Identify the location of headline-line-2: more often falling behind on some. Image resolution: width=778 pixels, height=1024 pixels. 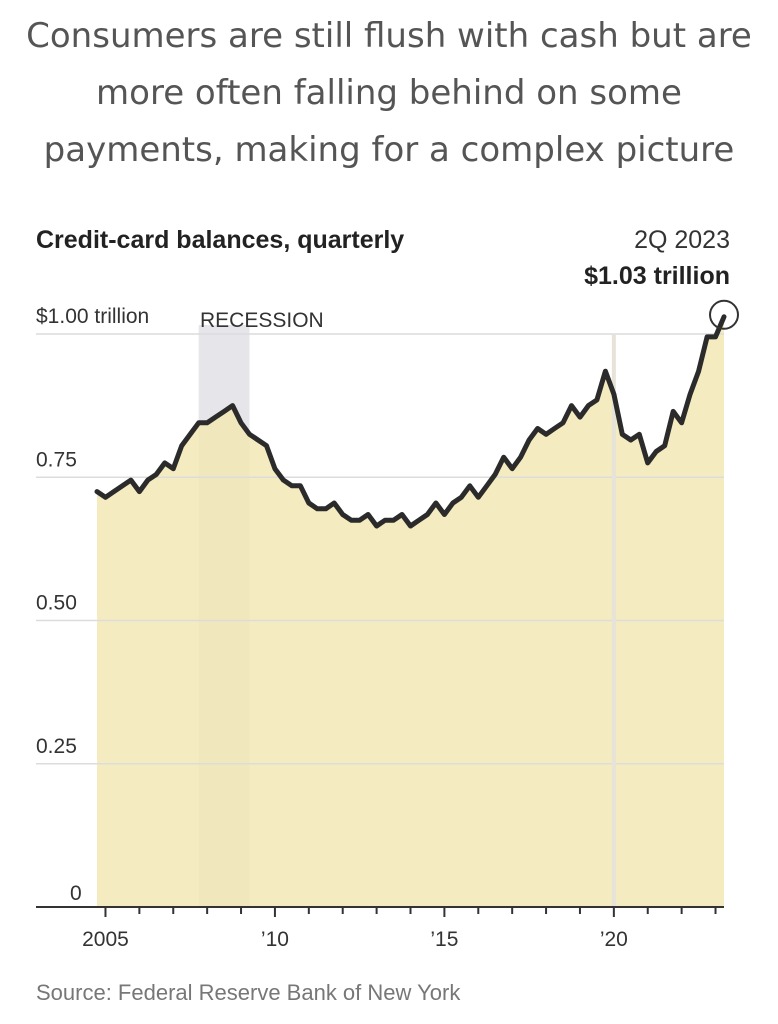
(389, 93).